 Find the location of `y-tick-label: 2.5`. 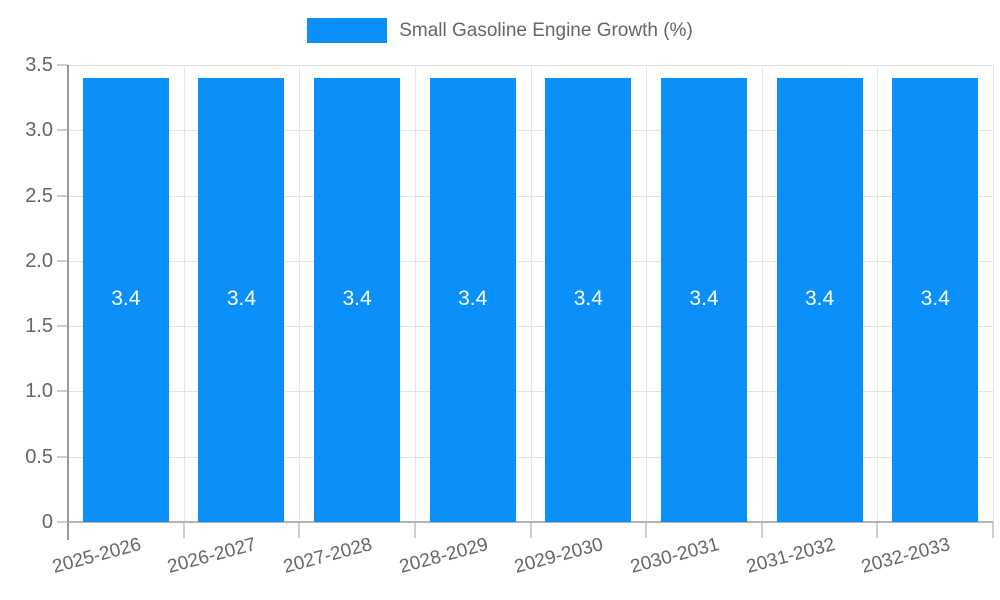

y-tick-label: 2.5 is located at coordinates (39, 195).